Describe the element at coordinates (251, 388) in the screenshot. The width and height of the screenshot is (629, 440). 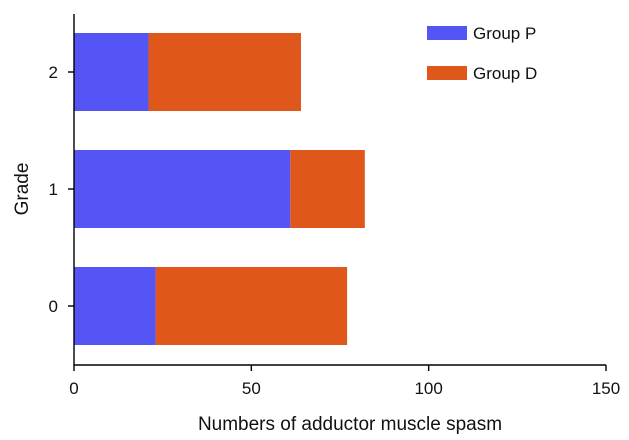
I see `x-tick-label-50: 50` at that location.